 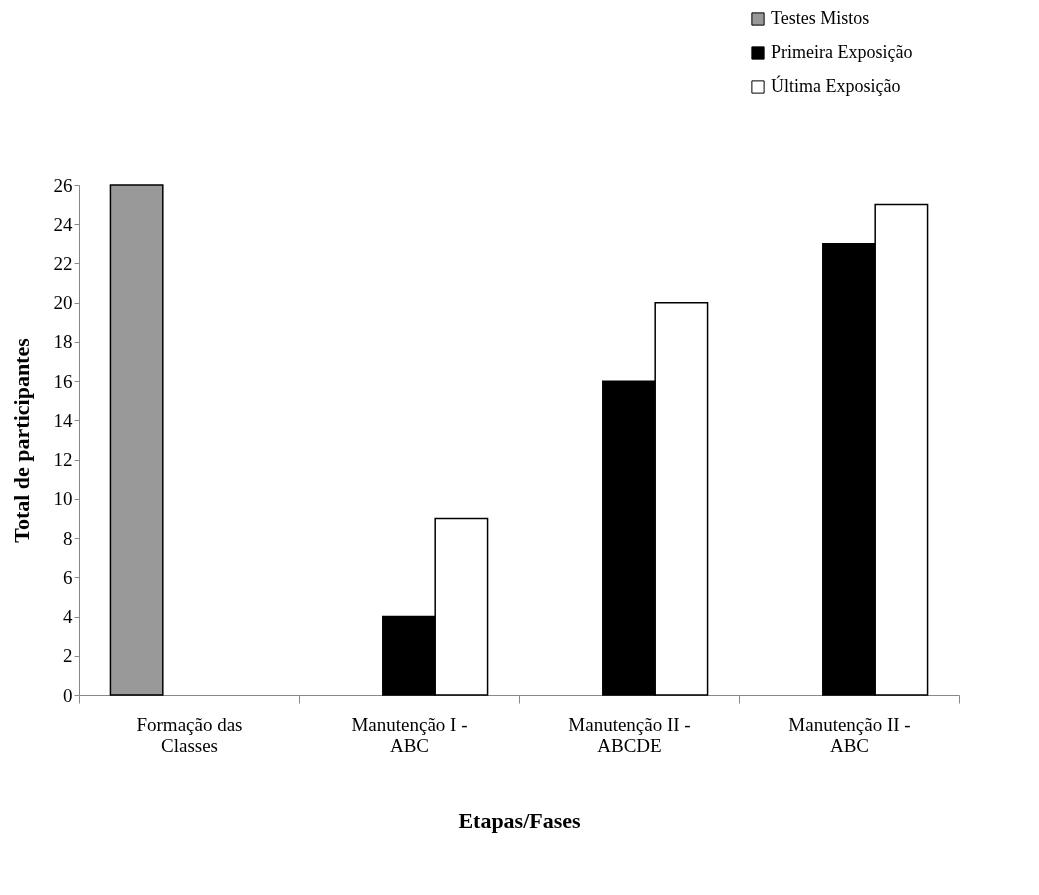 What do you see at coordinates (63, 460) in the screenshot?
I see `y-tick-label: 12` at bounding box center [63, 460].